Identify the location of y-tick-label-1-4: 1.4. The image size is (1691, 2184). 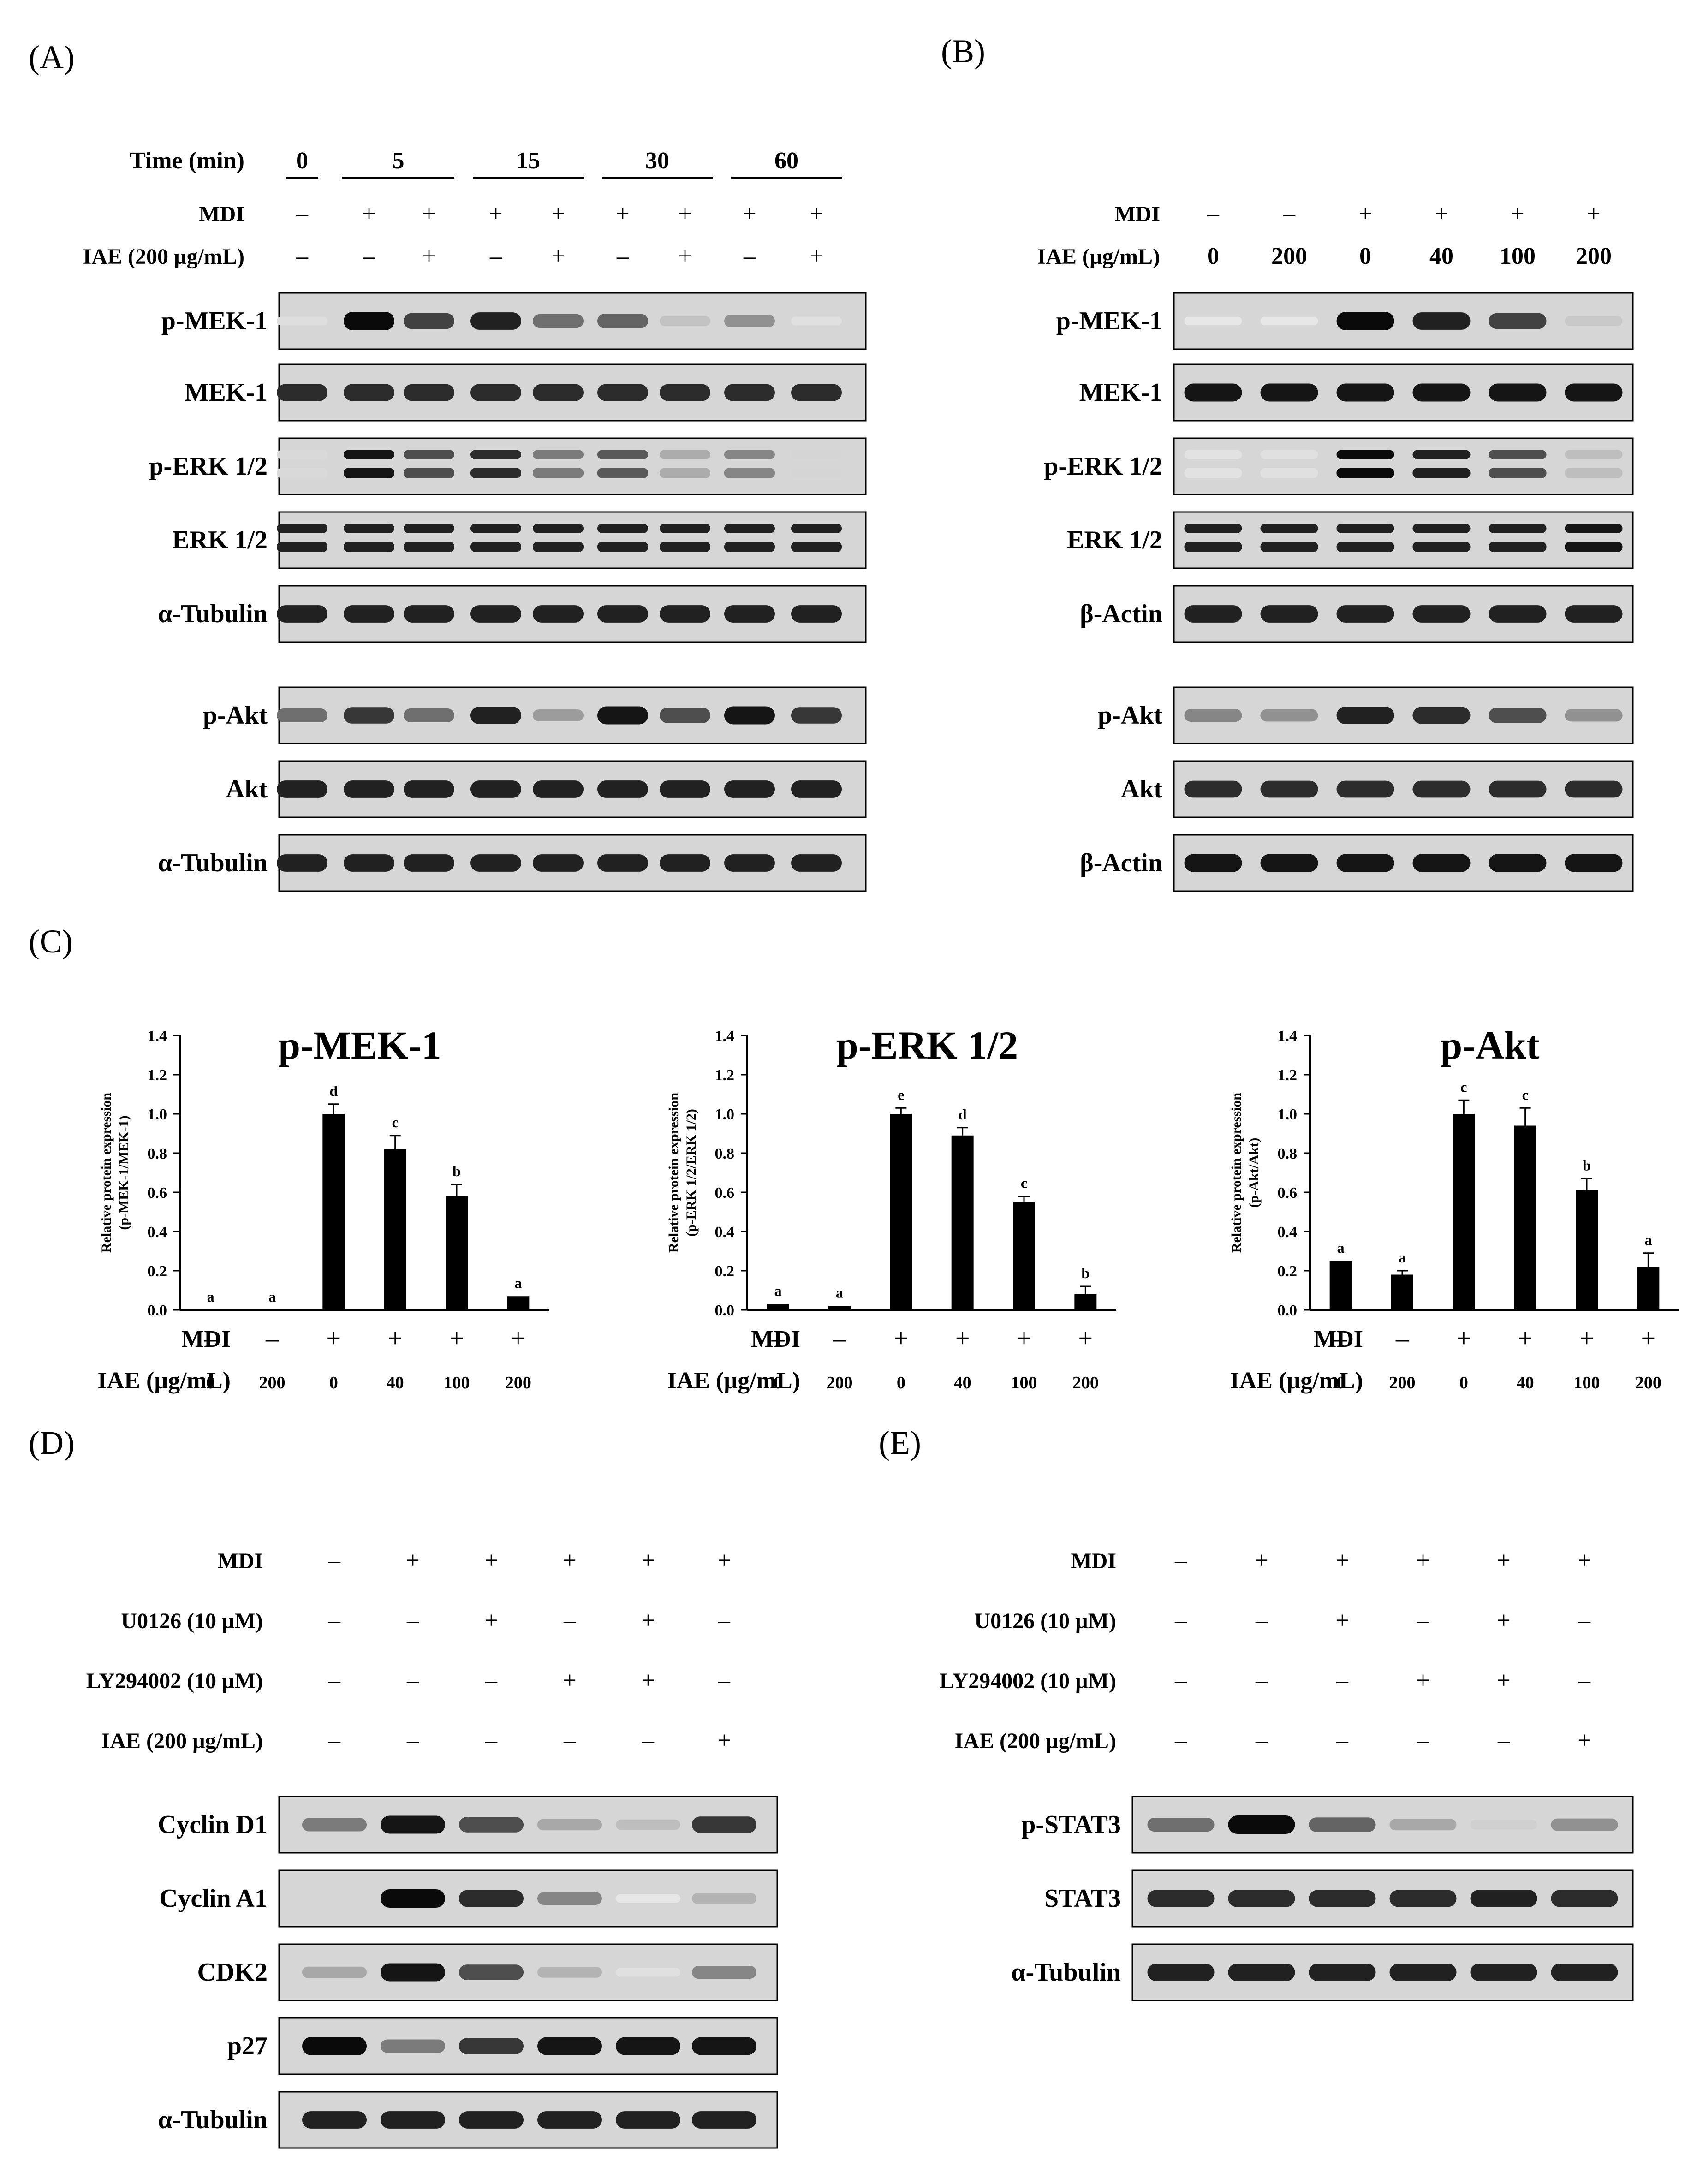
(725, 1036).